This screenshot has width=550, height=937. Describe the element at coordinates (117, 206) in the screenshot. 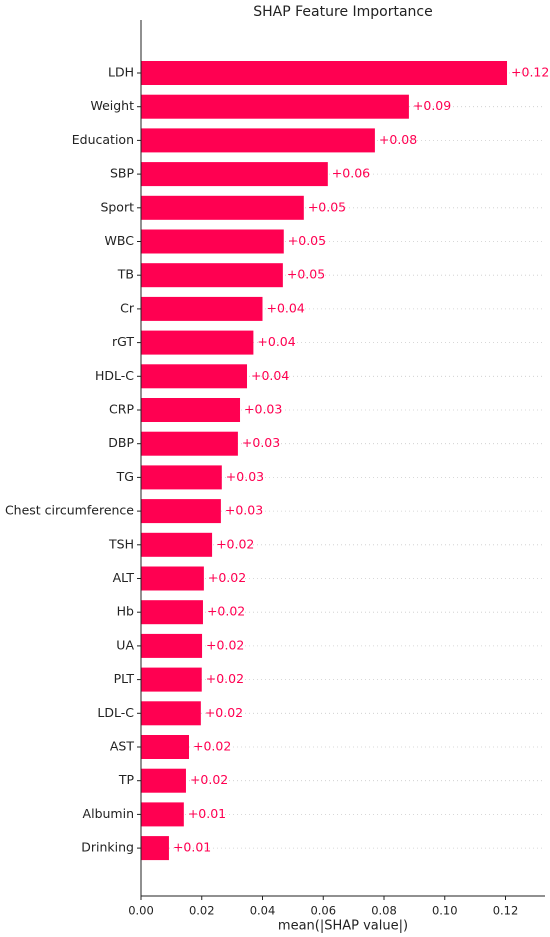

I see `y-tick-label: Sport` at that location.